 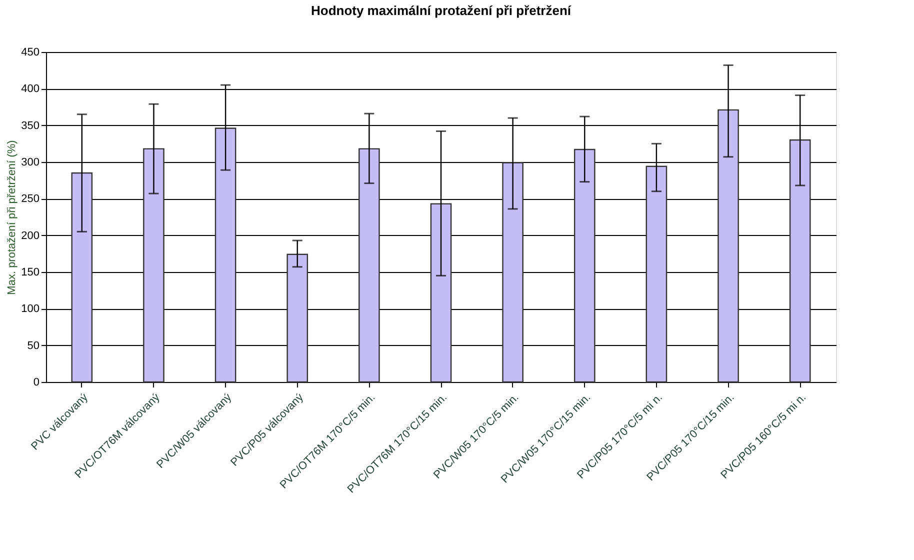 What do you see at coordinates (30, 126) in the screenshot?
I see `y-tick-label: 350` at bounding box center [30, 126].